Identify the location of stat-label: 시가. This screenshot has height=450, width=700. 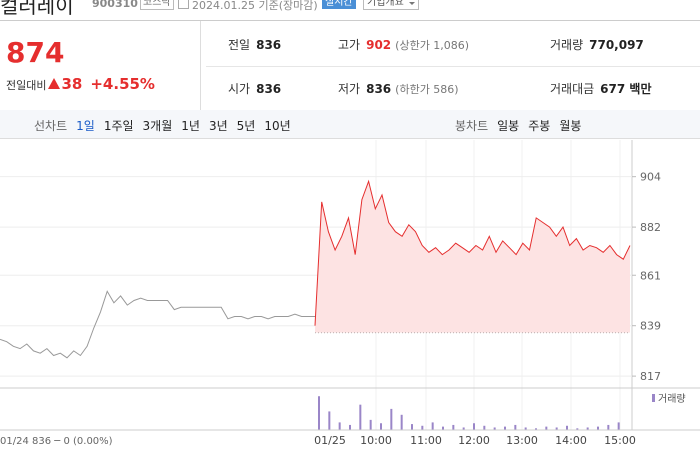
(239, 89).